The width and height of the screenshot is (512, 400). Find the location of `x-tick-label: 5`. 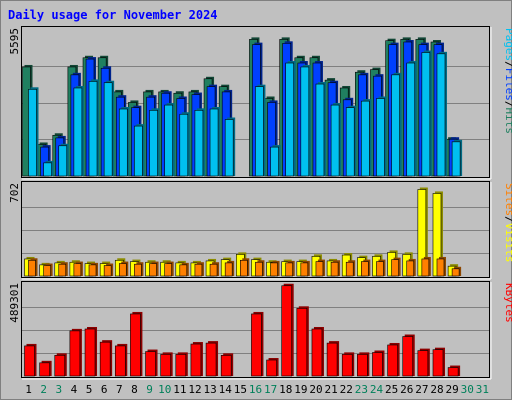

x-tick-label: 5 is located at coordinates (89, 389).